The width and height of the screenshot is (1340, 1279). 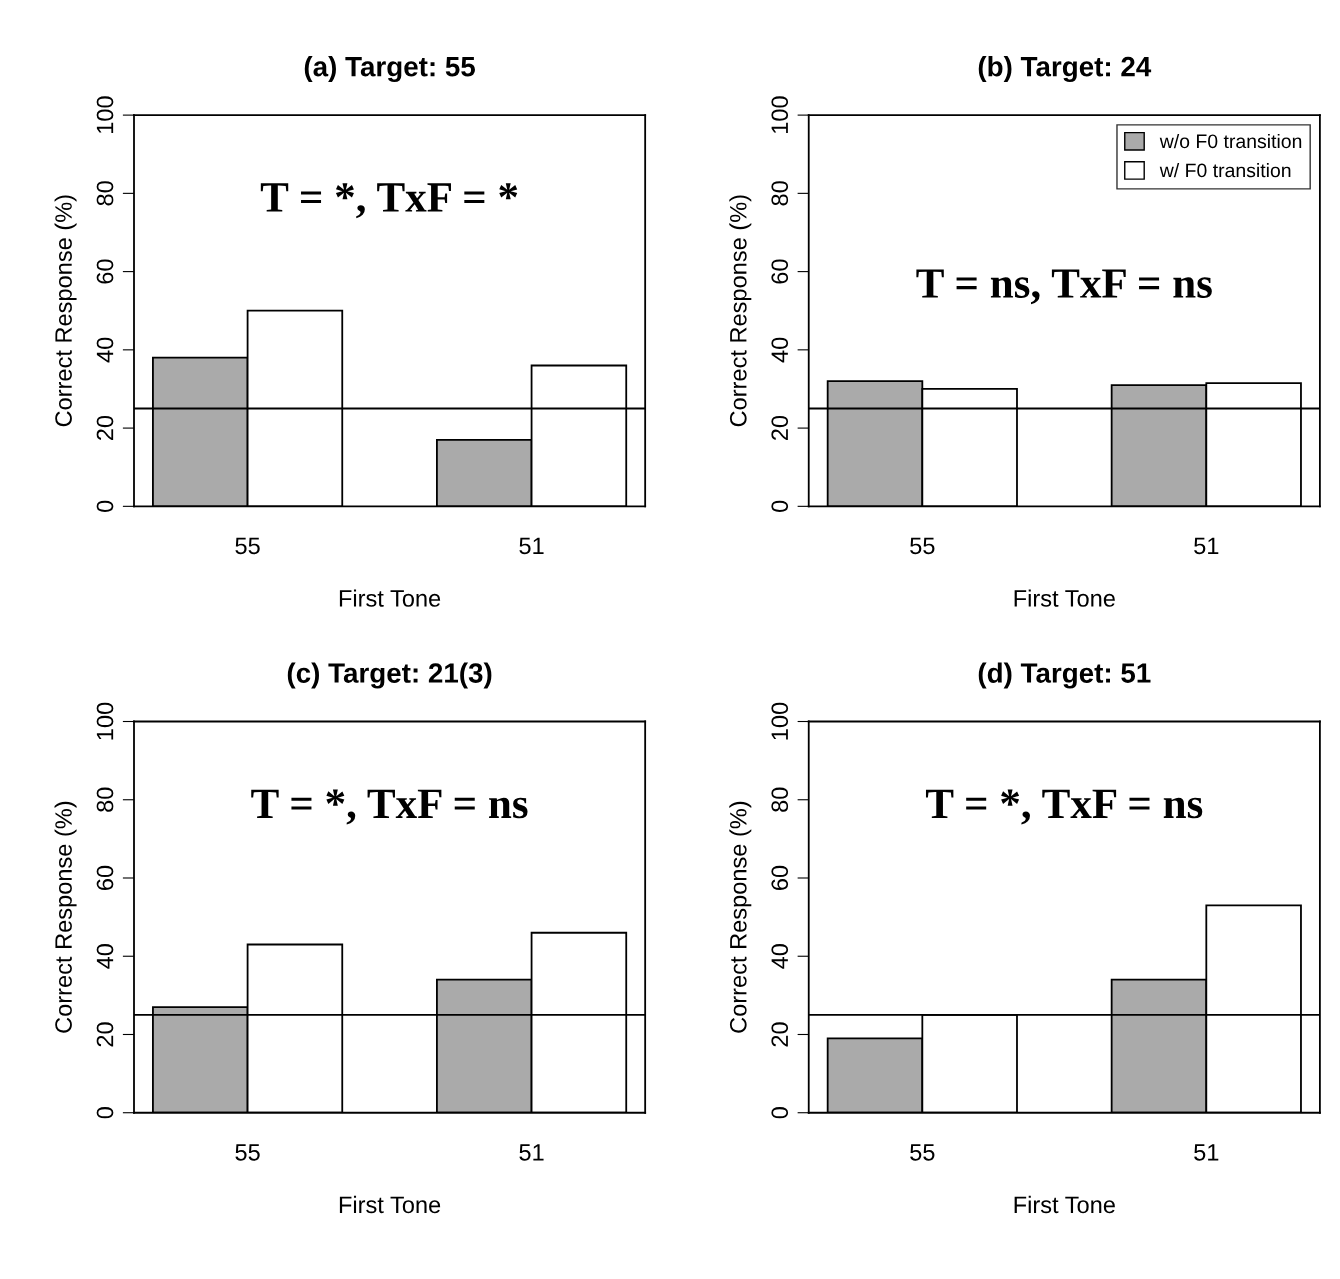 I want to click on chart-title: (d) Target: 51, so click(x=1064, y=675).